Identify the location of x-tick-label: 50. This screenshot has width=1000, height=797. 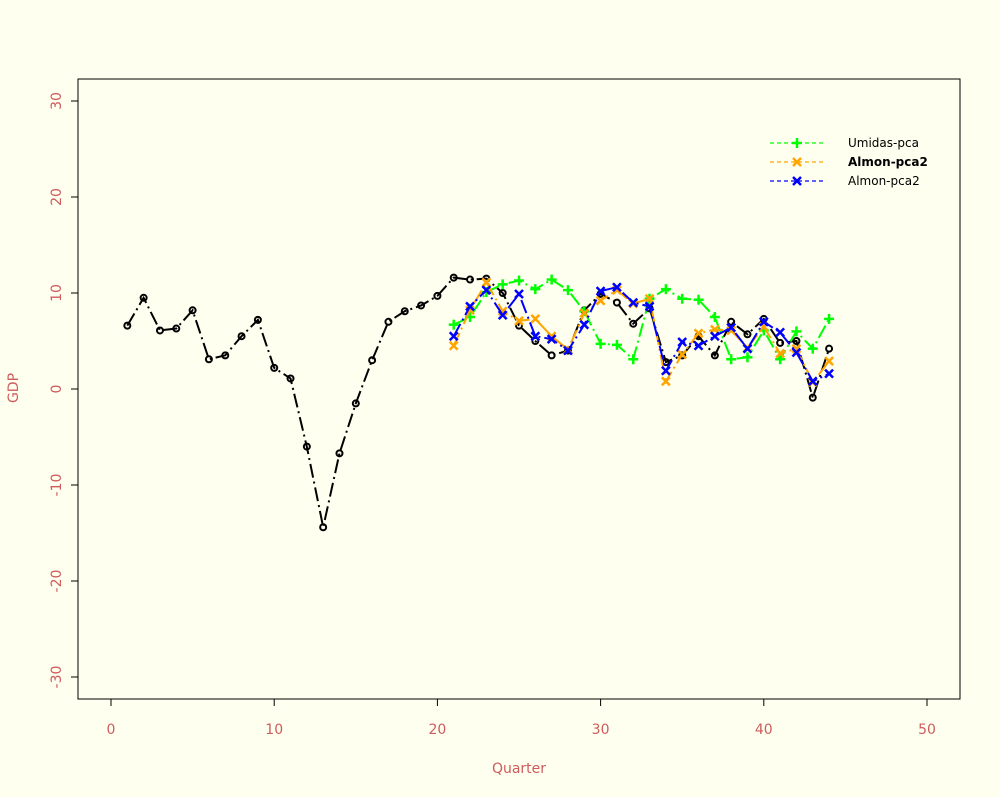
(927, 730).